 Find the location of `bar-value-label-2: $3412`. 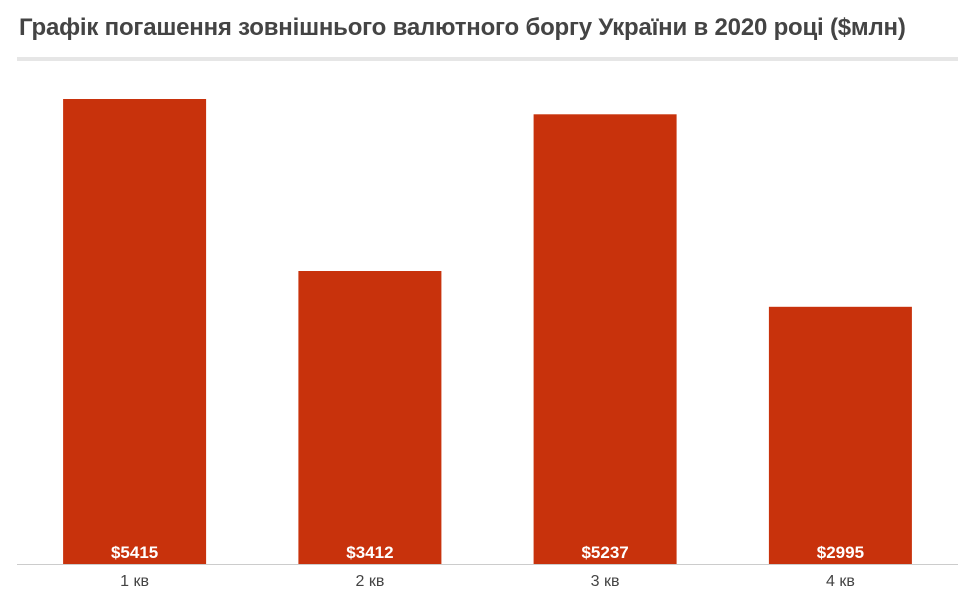

bar-value-label-2: $3412 is located at coordinates (369, 552).